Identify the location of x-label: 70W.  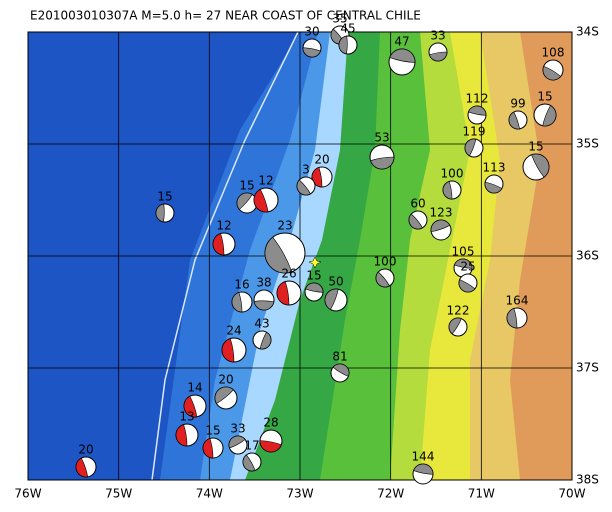
(571, 494).